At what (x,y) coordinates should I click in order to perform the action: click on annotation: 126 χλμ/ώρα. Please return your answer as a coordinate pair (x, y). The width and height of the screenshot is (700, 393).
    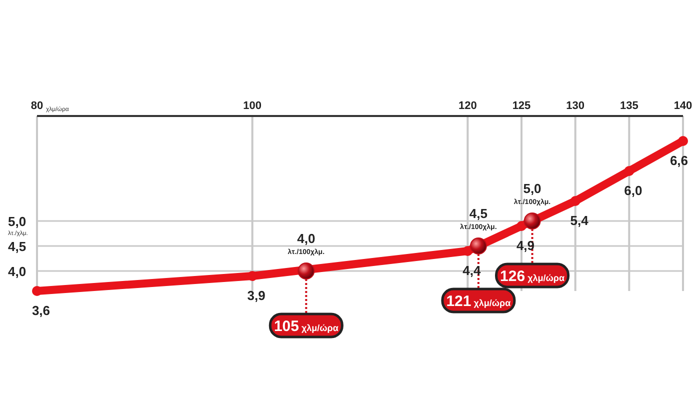
    Looking at the image, I should click on (532, 276).